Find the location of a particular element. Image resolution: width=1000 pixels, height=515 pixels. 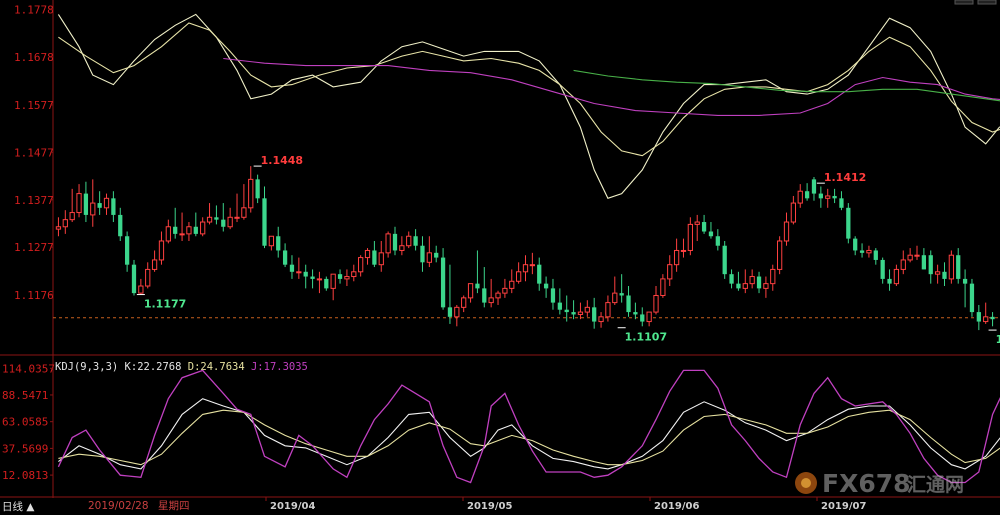

watermark-cn-text: 汇通网 is located at coordinates (935, 485).